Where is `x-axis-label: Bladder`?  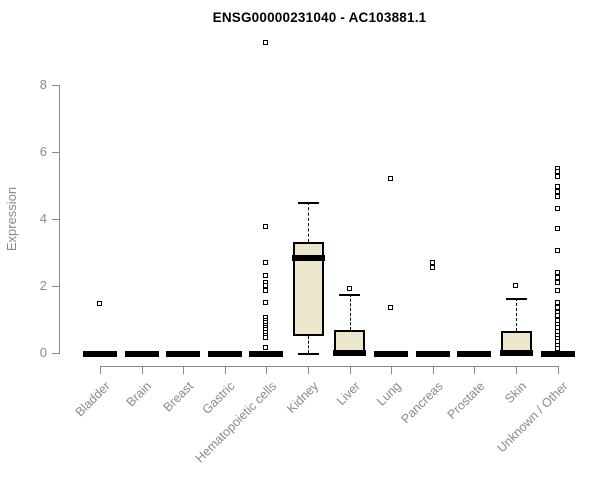 x-axis-label: Bladder is located at coordinates (92, 399).